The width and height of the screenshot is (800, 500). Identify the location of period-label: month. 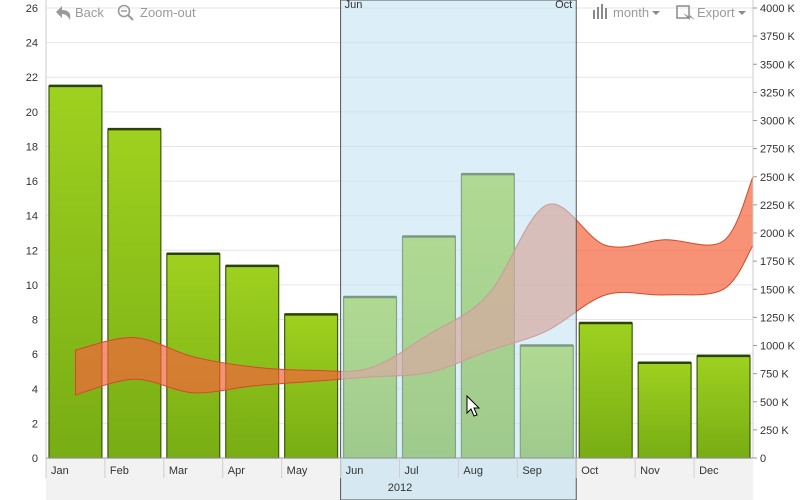
(631, 12).